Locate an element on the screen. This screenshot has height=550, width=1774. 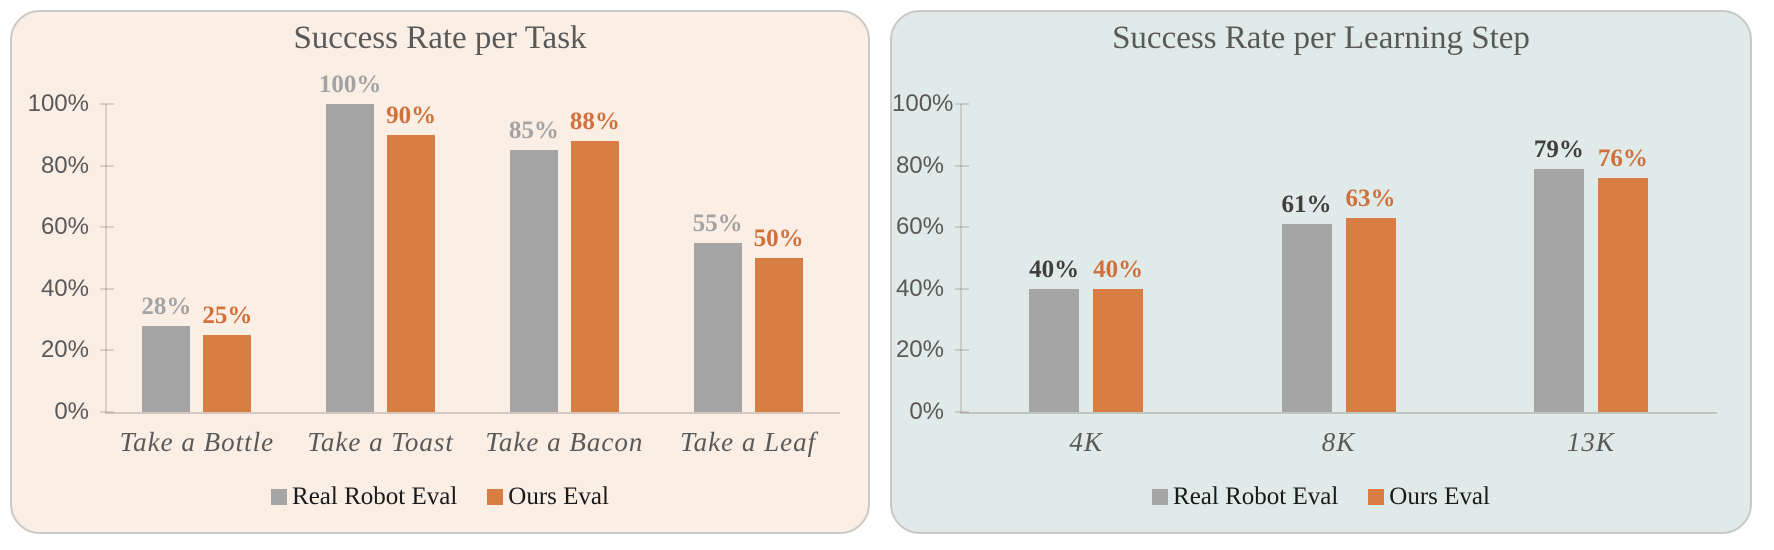
x-axis-category-label: 8K is located at coordinates (1338, 442).